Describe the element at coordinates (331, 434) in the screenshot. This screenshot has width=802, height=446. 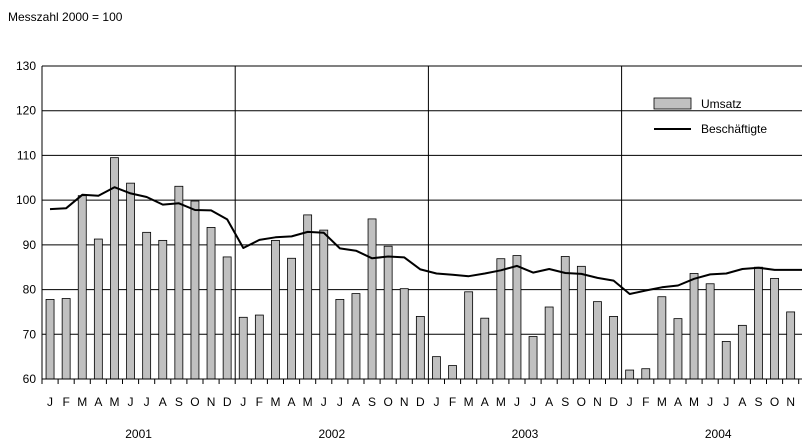
I see `year-label: 2002` at that location.